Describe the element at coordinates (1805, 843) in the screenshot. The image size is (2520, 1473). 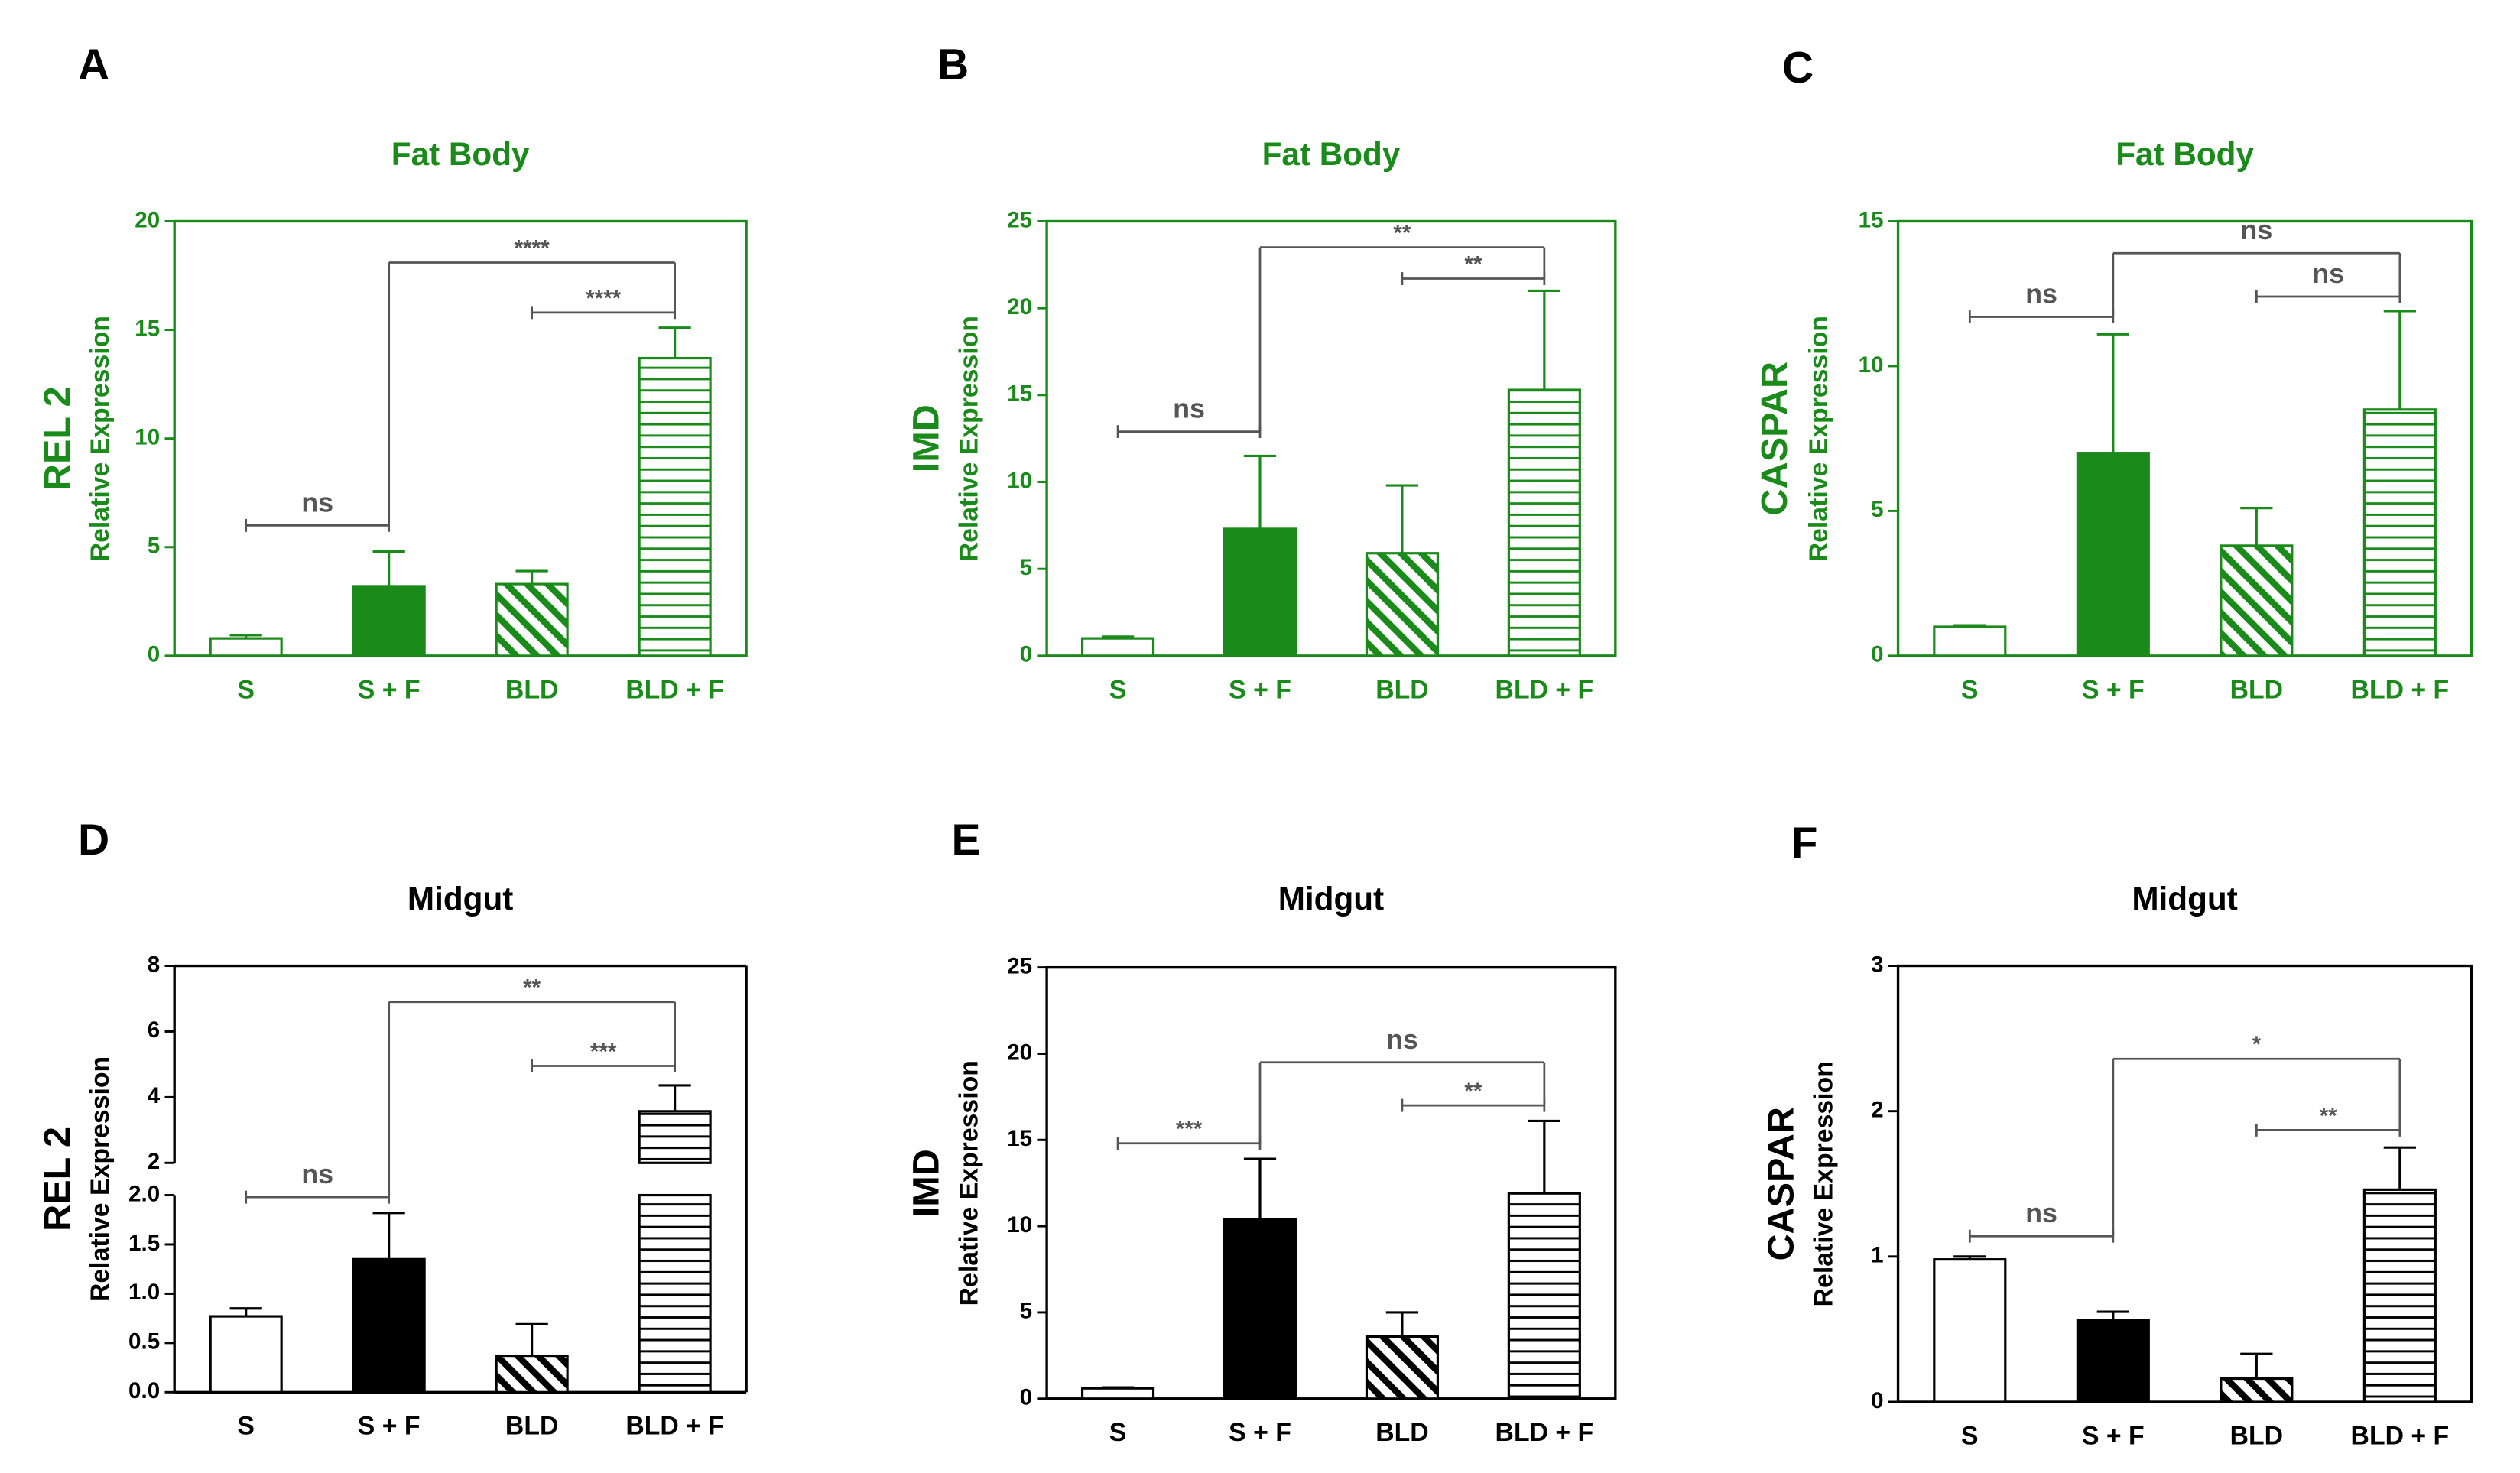
I see `panel-letter: F` at that location.